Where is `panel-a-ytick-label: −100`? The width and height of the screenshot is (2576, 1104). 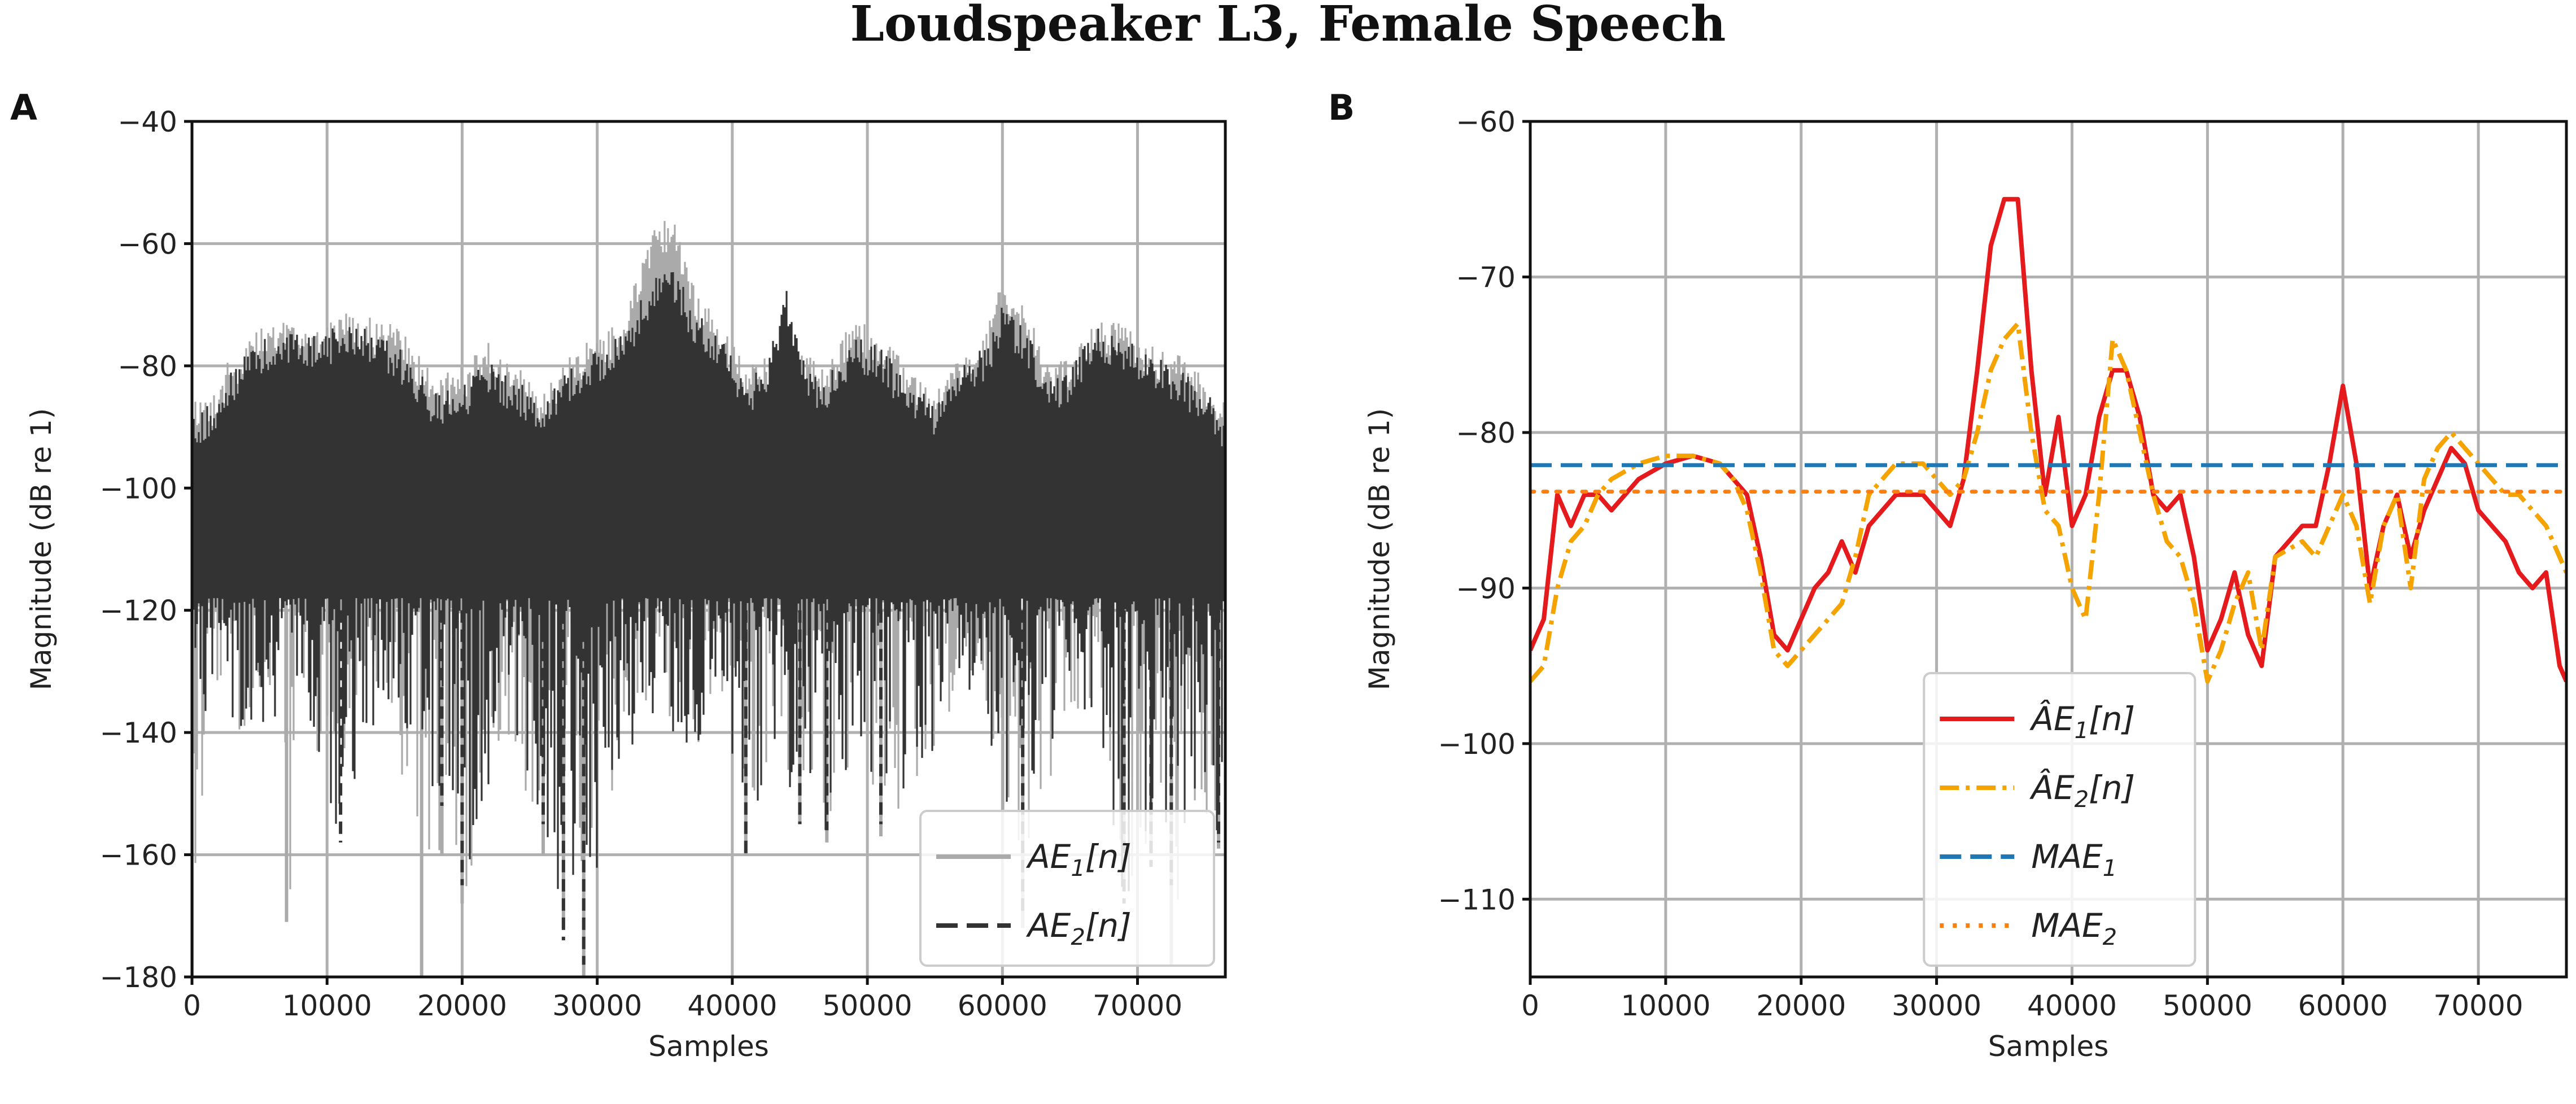 panel-a-ytick-label: −100 is located at coordinates (139, 488).